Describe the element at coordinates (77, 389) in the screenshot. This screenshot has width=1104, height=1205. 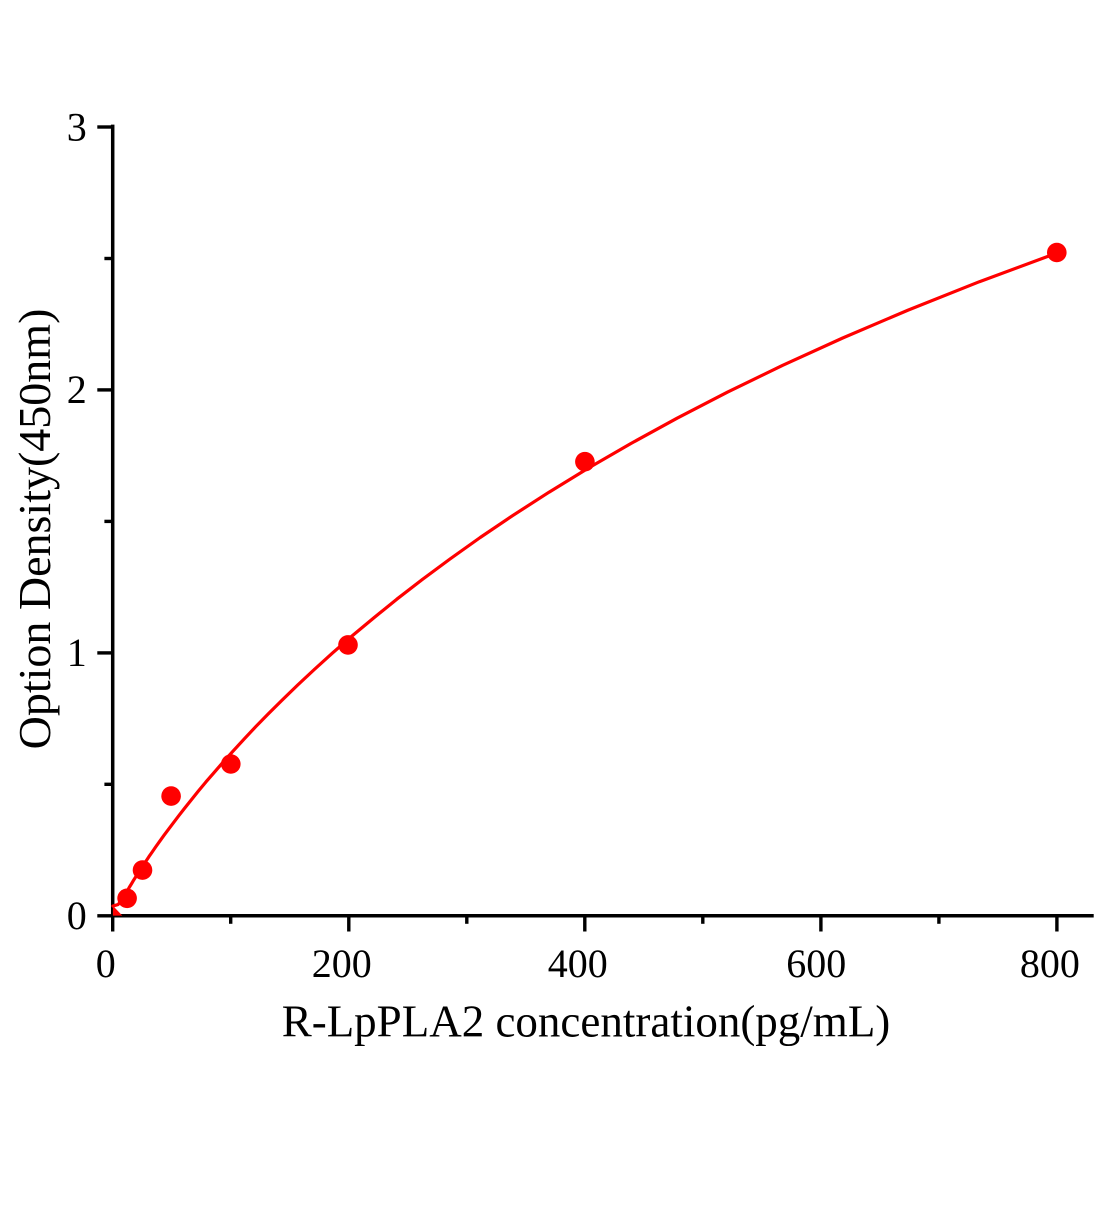
I see `svg-text: 2` at that location.